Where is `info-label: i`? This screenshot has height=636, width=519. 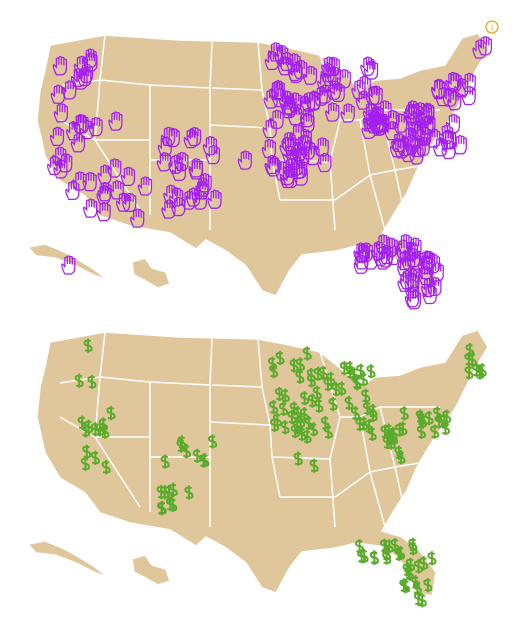 info-label: i is located at coordinates (492, 28).